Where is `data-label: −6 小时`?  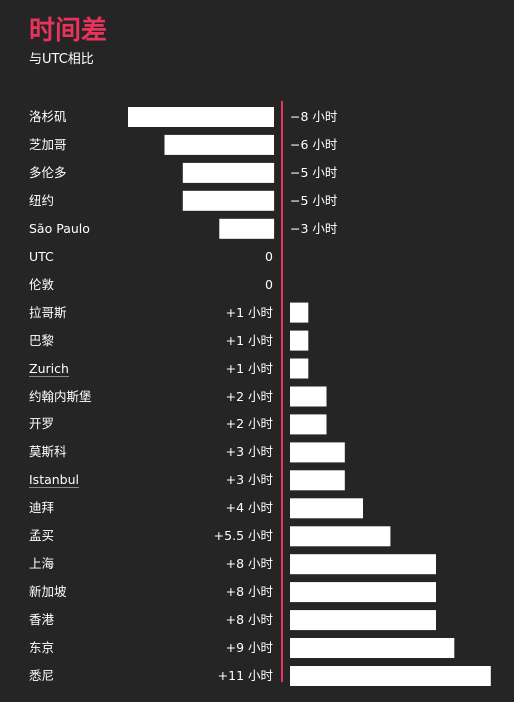
data-label: −6 小时 is located at coordinates (314, 144).